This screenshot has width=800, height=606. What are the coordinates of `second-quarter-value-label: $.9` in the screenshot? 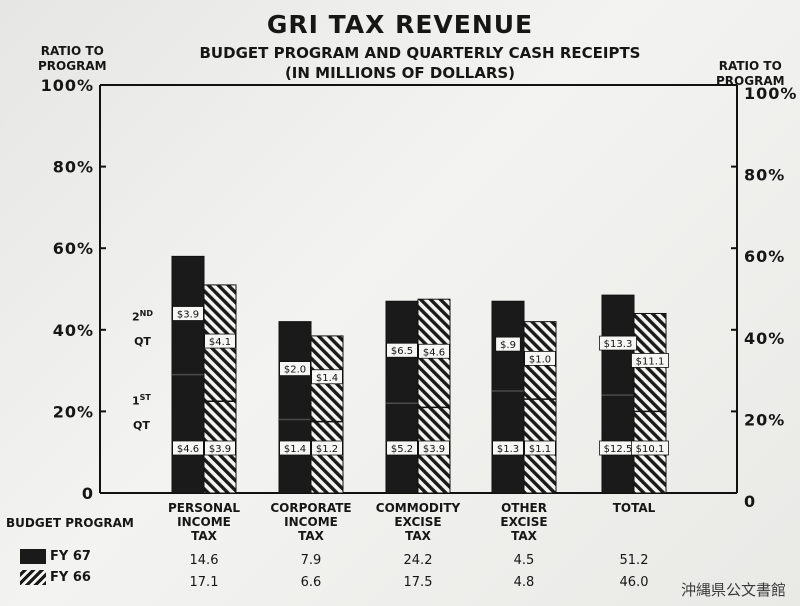 It's located at (508, 345).